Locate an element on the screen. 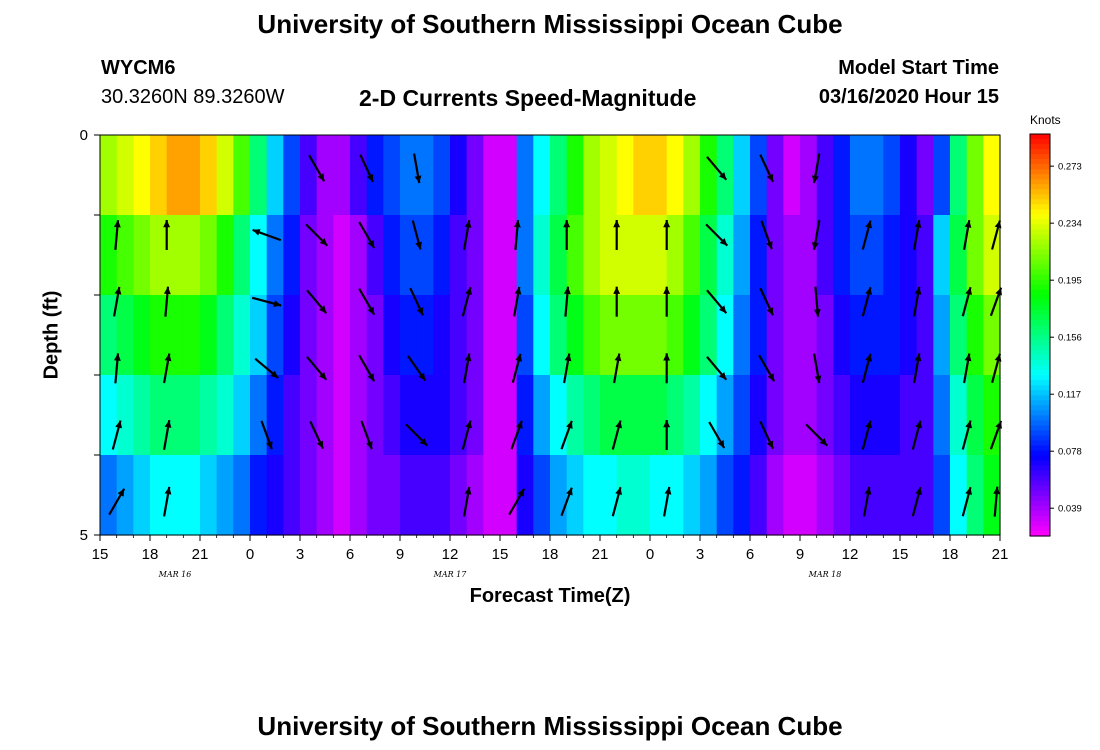  model-start-label: Model Start Time is located at coordinates (918, 68).